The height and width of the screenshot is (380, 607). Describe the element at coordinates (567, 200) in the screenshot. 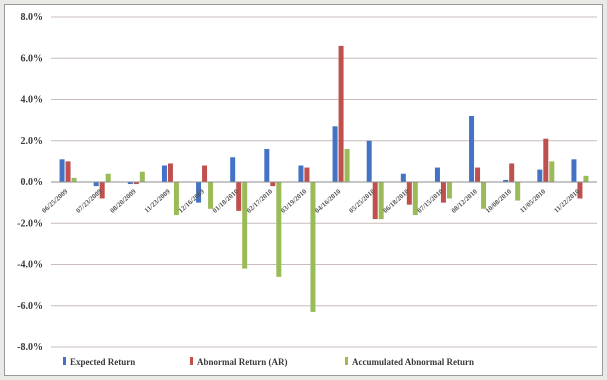

I see `x-tick-label: 11/22/2010` at that location.